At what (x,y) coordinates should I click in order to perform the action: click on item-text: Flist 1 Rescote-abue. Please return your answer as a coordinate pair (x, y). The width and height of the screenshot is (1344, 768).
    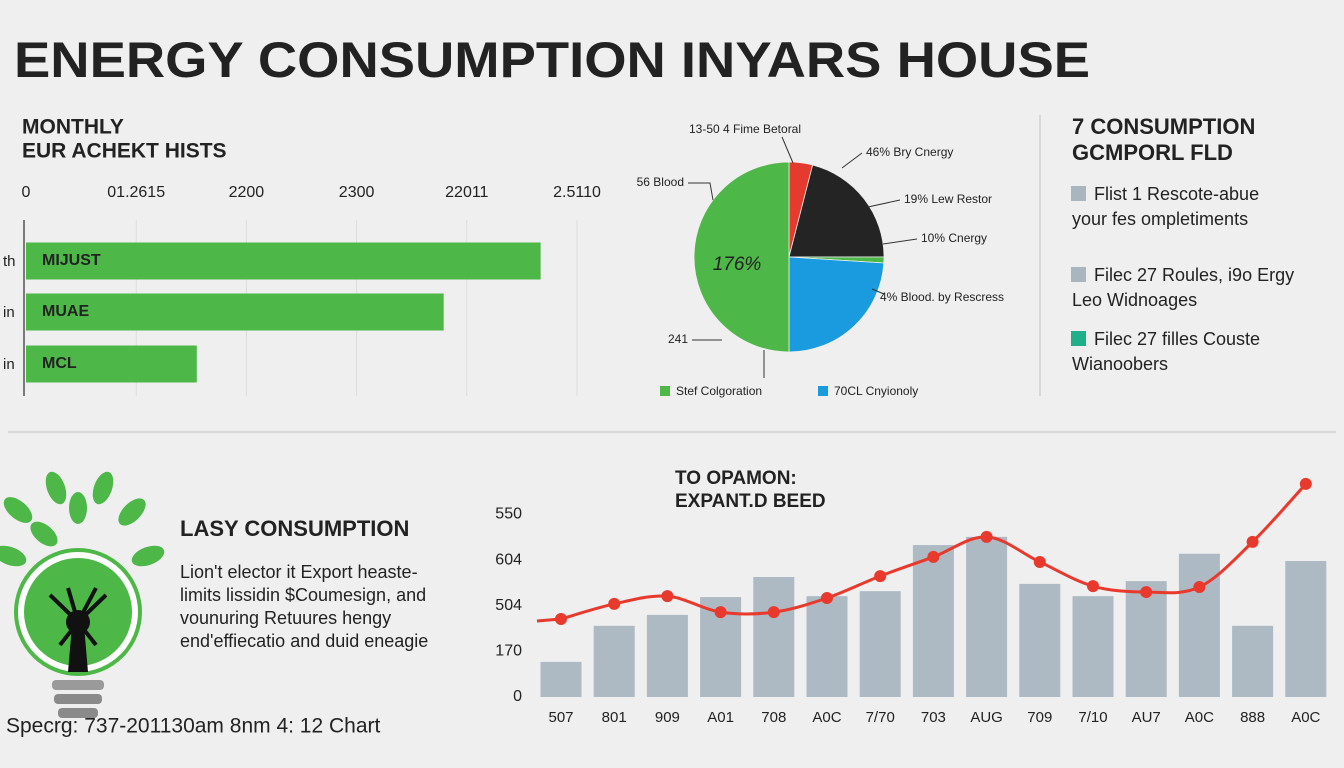
    Looking at the image, I should click on (1176, 194).